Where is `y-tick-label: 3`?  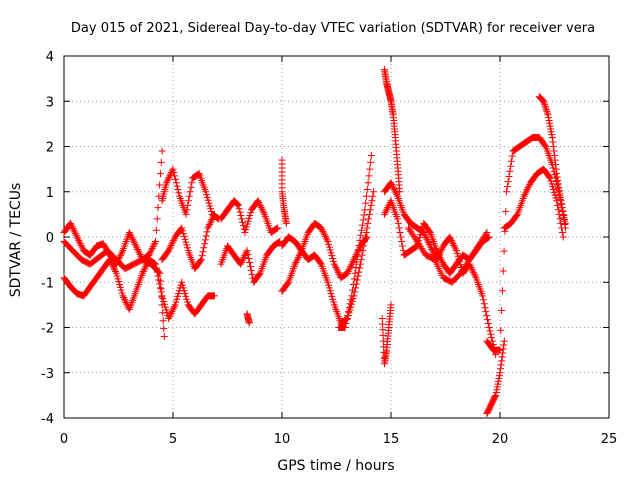
y-tick-label: 3 is located at coordinates (50, 102).